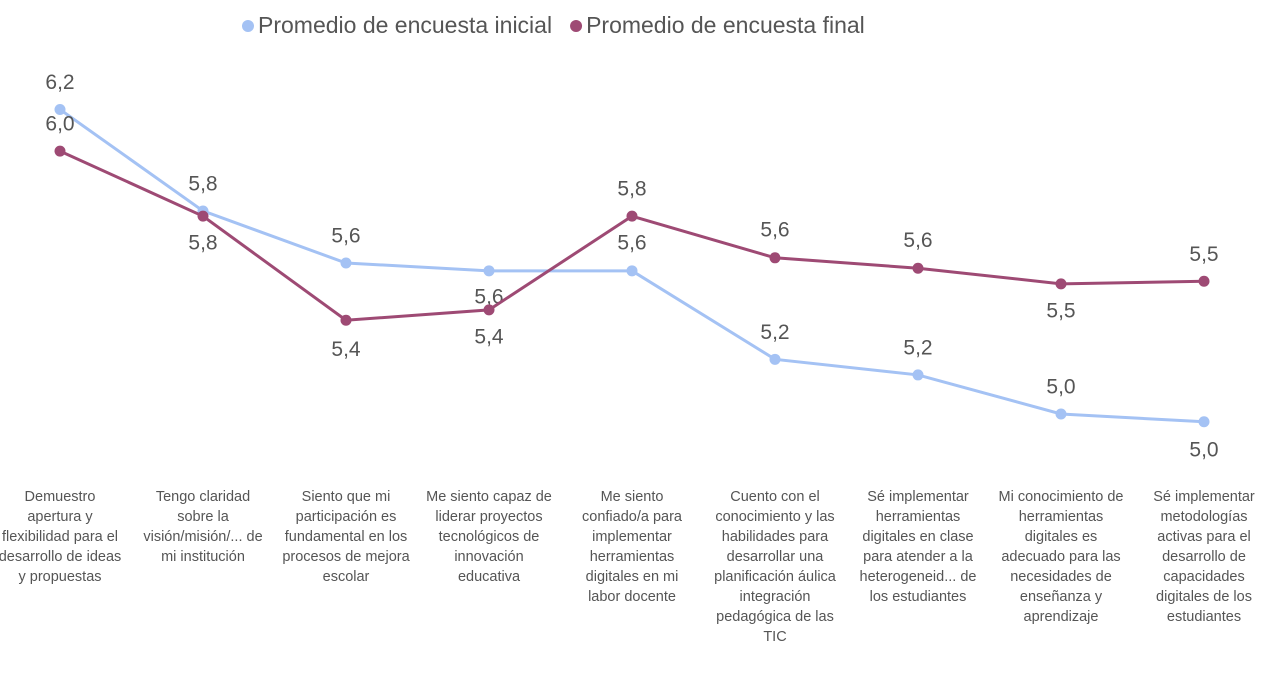  What do you see at coordinates (405, 25) in the screenshot?
I see `legend-label: Promedio de encuesta inicial` at bounding box center [405, 25].